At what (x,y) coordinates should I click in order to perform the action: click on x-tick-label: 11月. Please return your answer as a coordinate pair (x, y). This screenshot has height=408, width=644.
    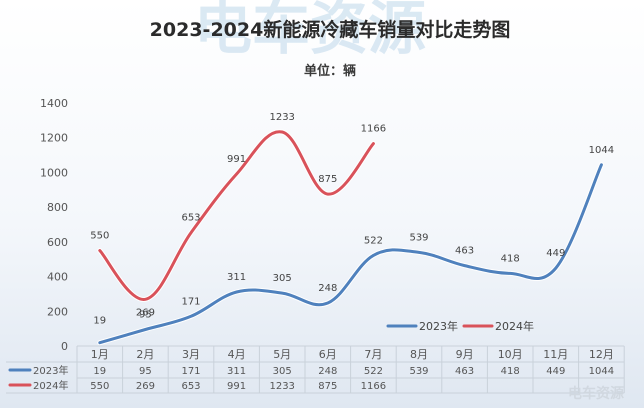
    Looking at the image, I should click on (555, 354).